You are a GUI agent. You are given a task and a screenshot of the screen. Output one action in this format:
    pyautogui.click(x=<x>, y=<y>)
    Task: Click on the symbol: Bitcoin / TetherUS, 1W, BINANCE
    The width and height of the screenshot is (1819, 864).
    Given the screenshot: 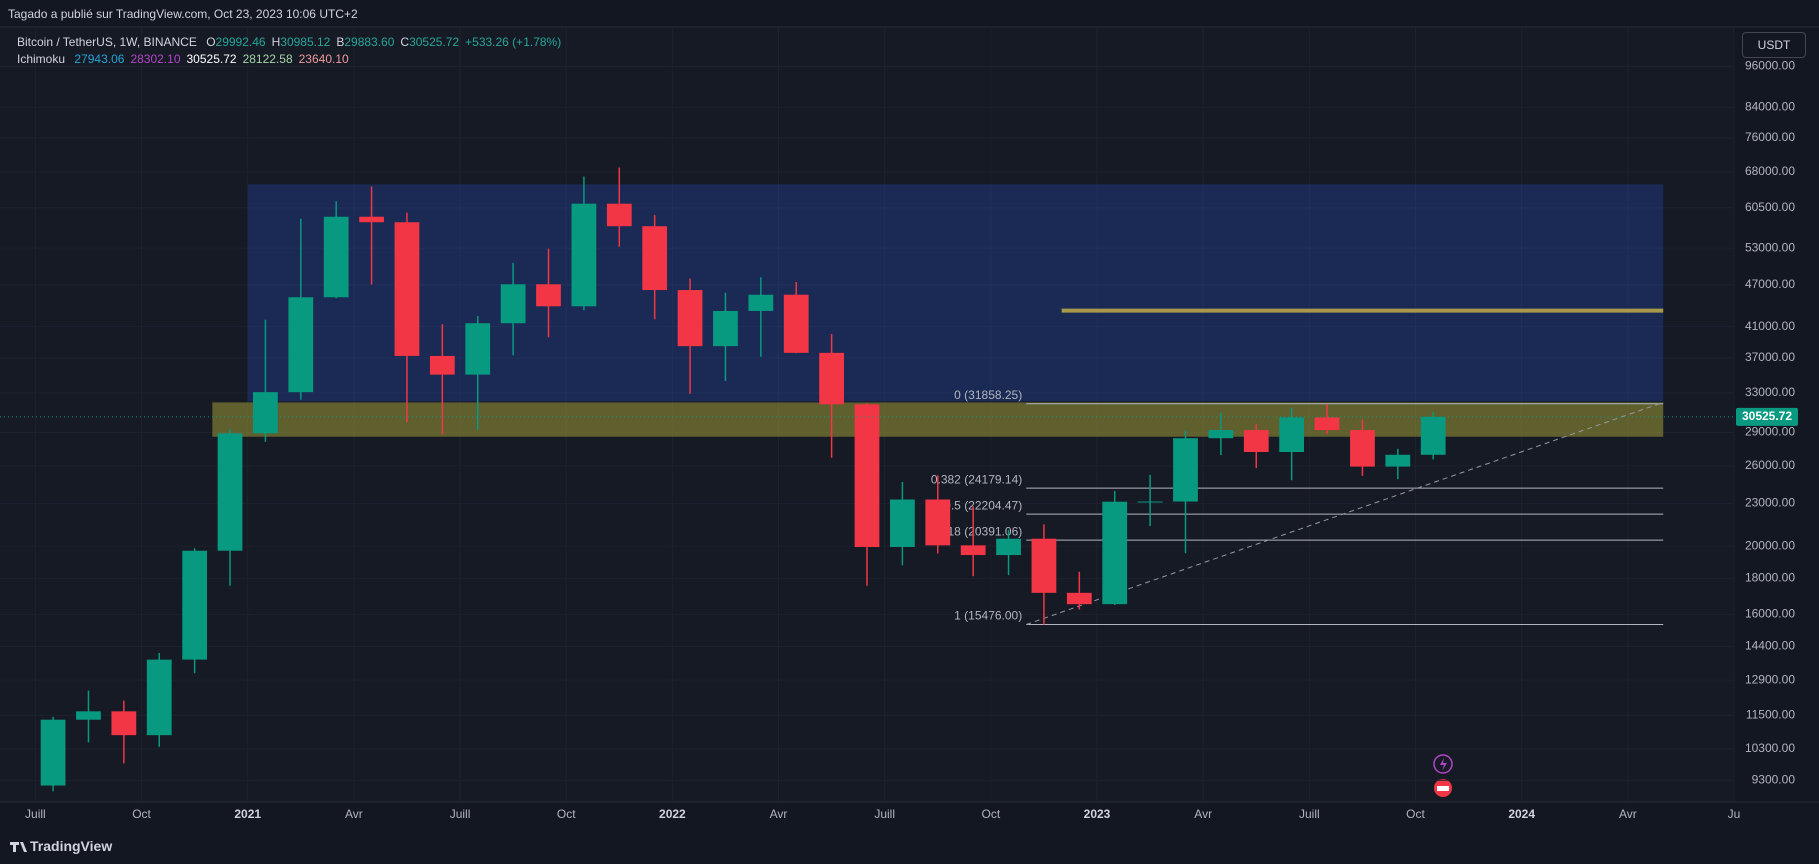 What is the action you would take?
    pyautogui.click(x=107, y=42)
    